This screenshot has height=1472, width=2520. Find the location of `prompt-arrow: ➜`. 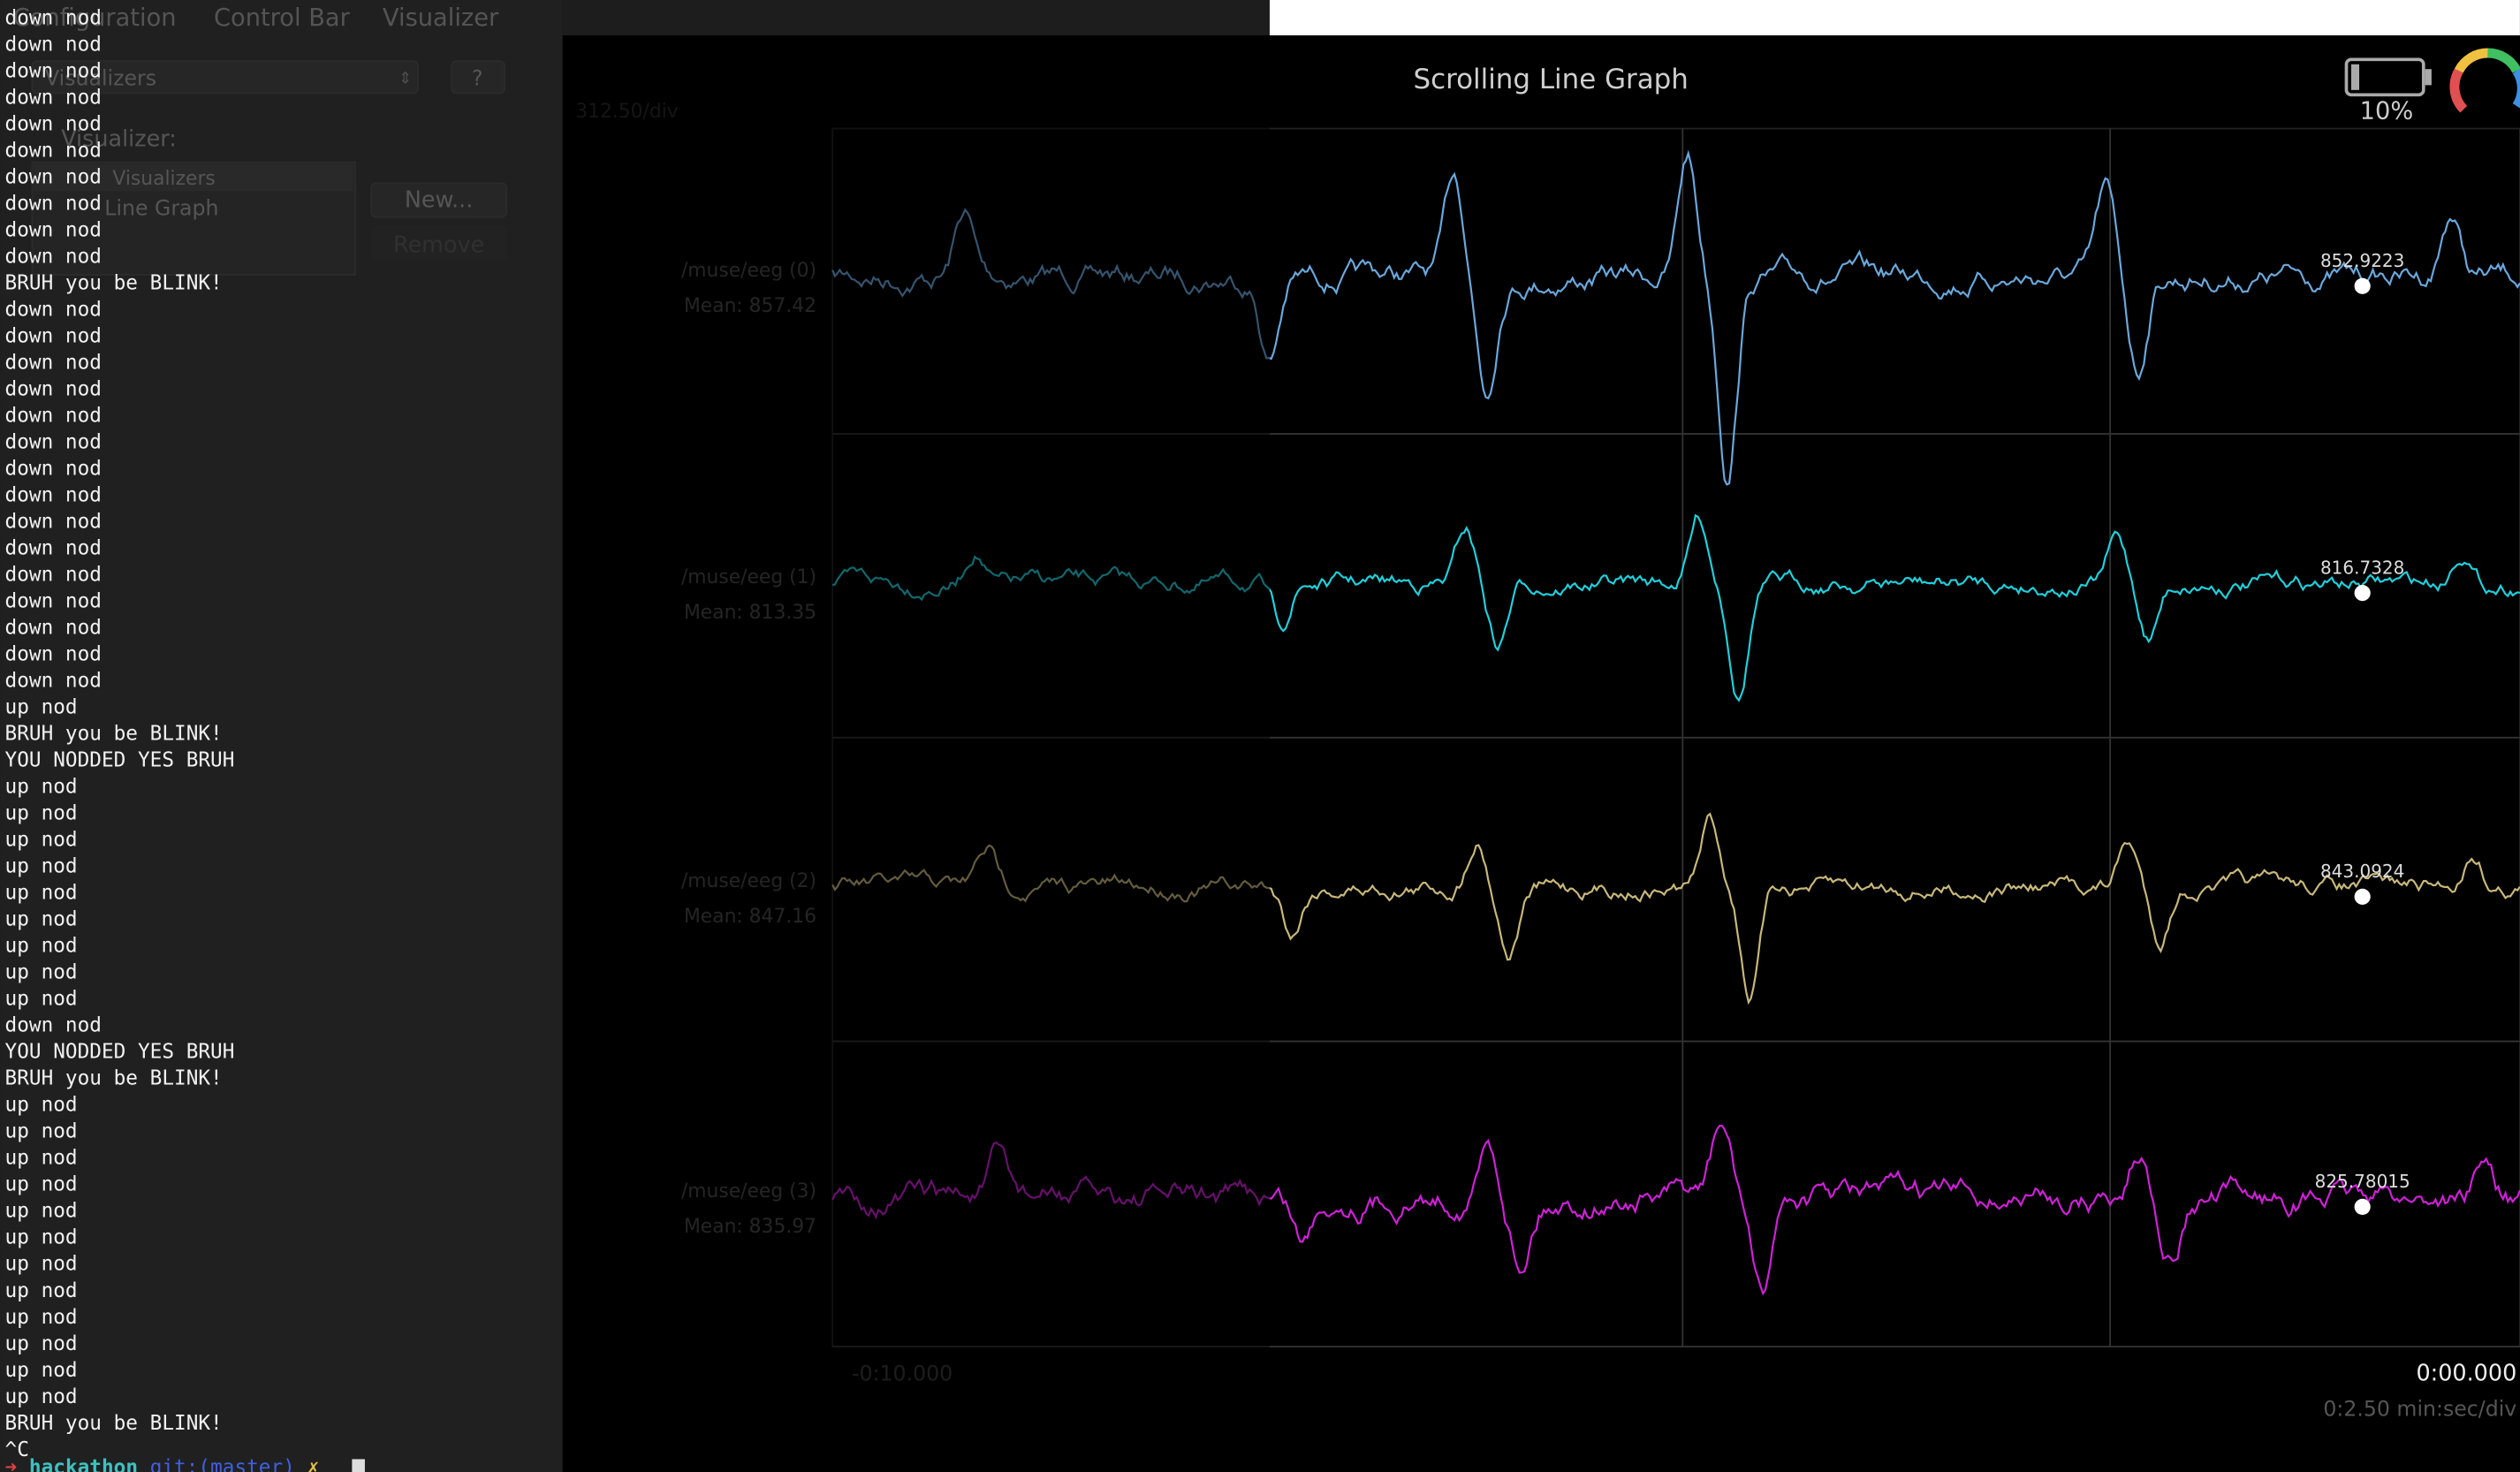

prompt-arrow: ➜ is located at coordinates (11, 1464).